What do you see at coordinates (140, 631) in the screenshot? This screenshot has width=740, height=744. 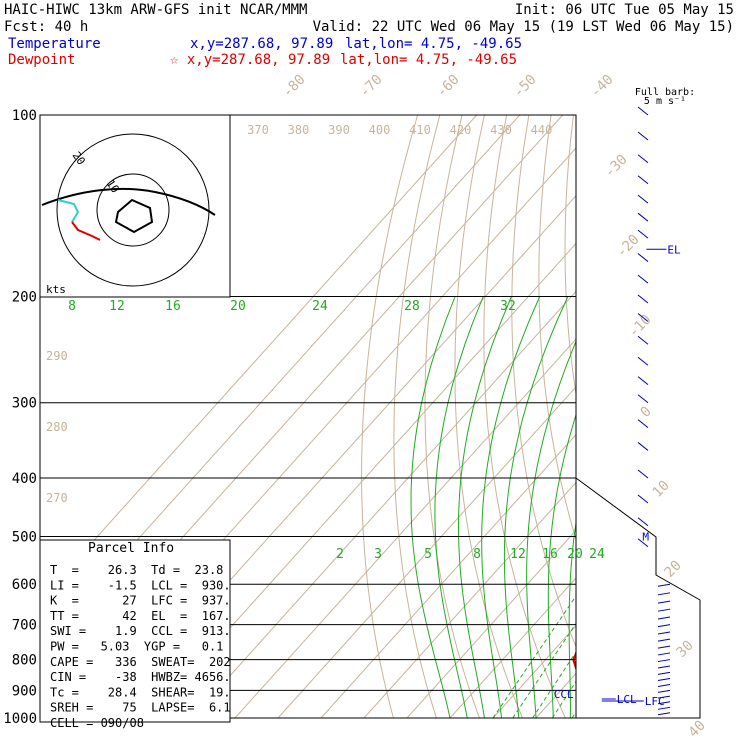 I see `parcel-info-row: SWI = 1.9 CCL = 913.` at bounding box center [140, 631].